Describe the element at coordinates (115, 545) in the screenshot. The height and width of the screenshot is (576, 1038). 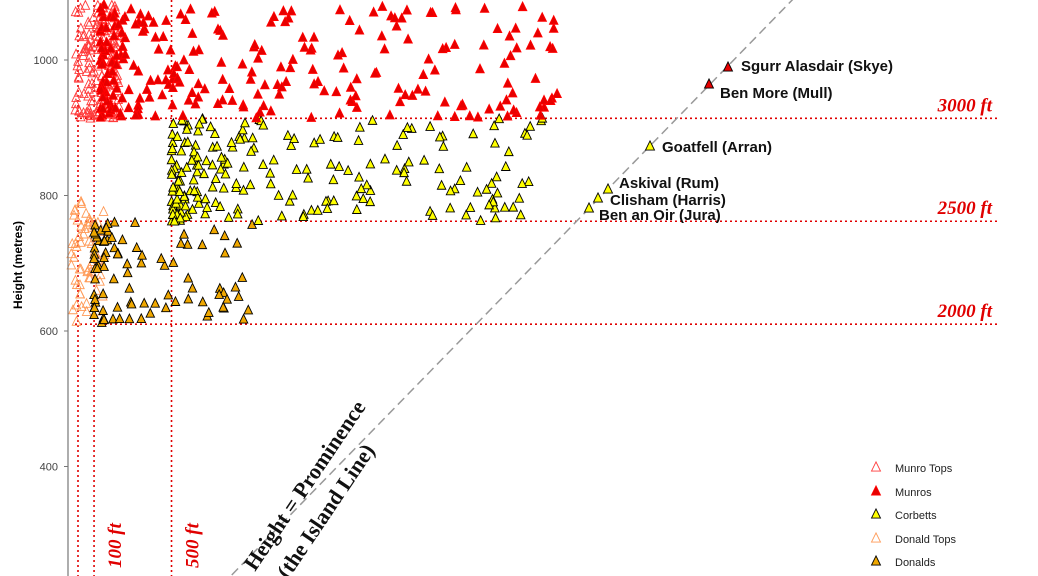
I see `prominence-line-label: 100 ft` at that location.